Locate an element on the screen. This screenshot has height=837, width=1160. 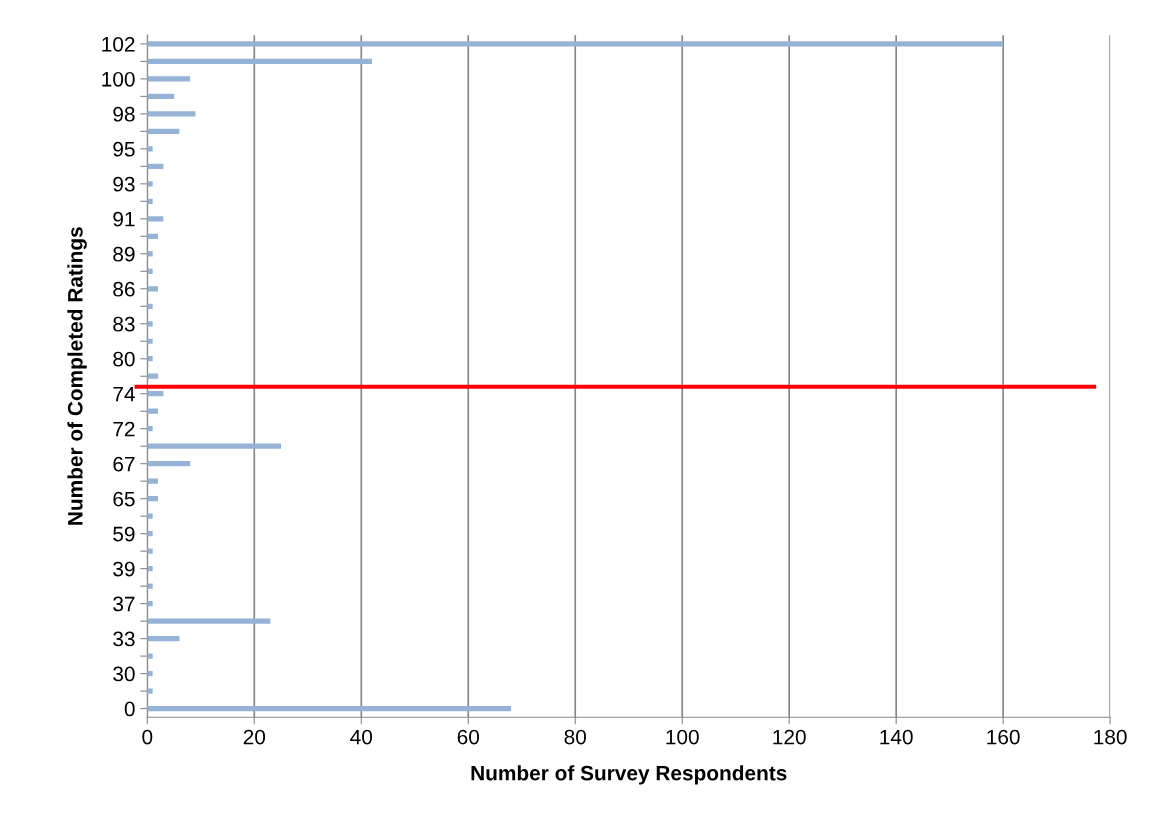
x-tick-label: 140 is located at coordinates (896, 737).